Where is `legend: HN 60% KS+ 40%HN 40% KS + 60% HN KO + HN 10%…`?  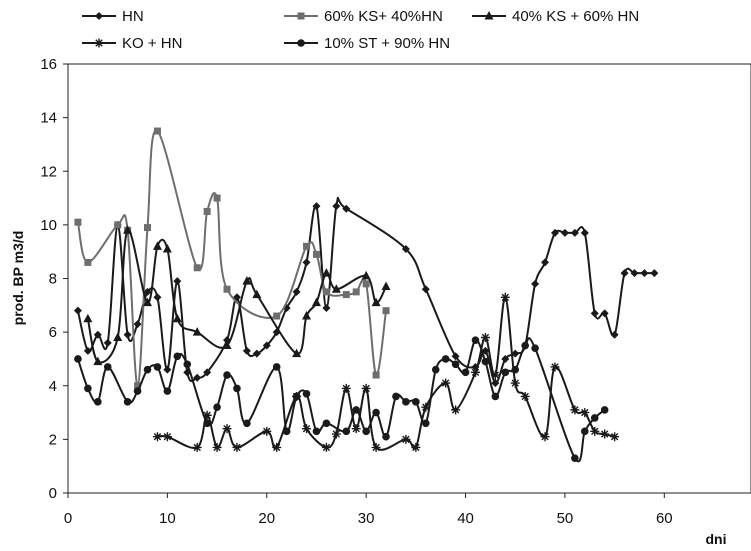 legend: HN 60% KS+ 40%HN 40% KS + 60% HN KO + HN 10%… is located at coordinates (360, 30).